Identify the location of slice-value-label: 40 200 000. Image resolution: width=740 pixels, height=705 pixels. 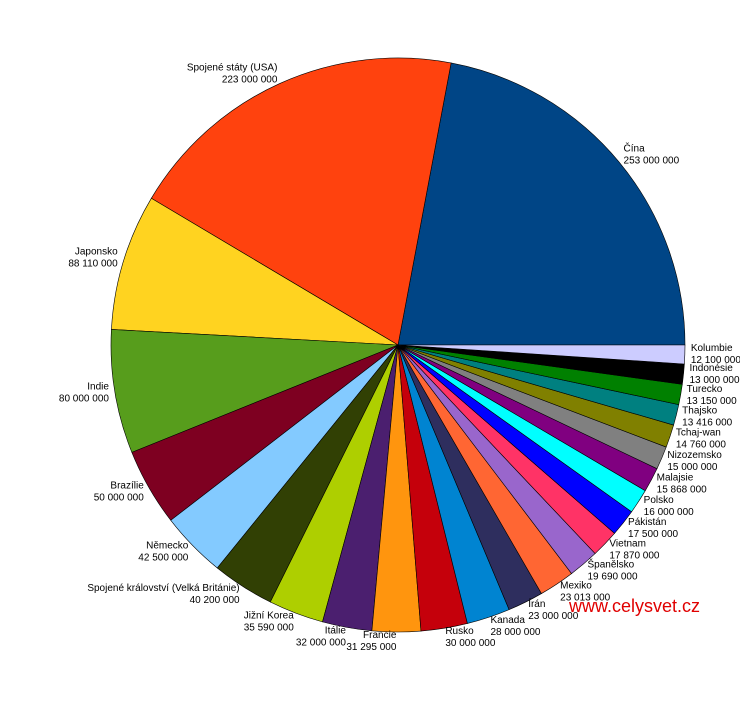
(215, 600).